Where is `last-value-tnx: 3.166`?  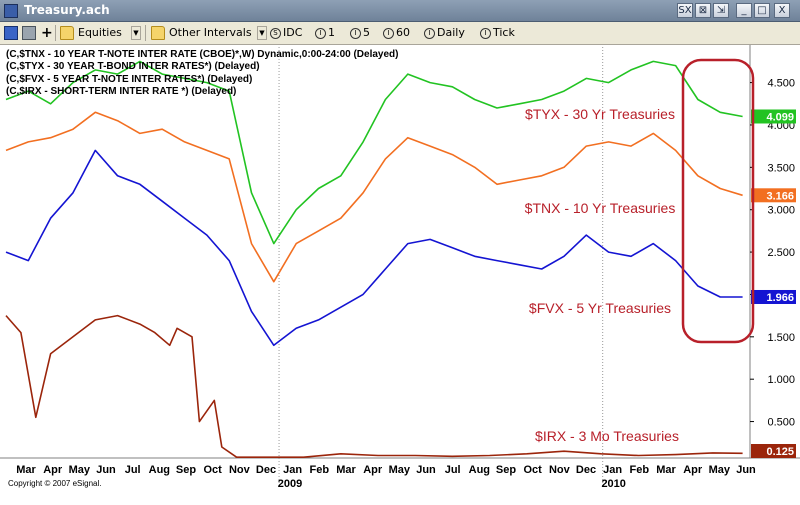
last-value-tnx: 3.166 is located at coordinates (780, 196).